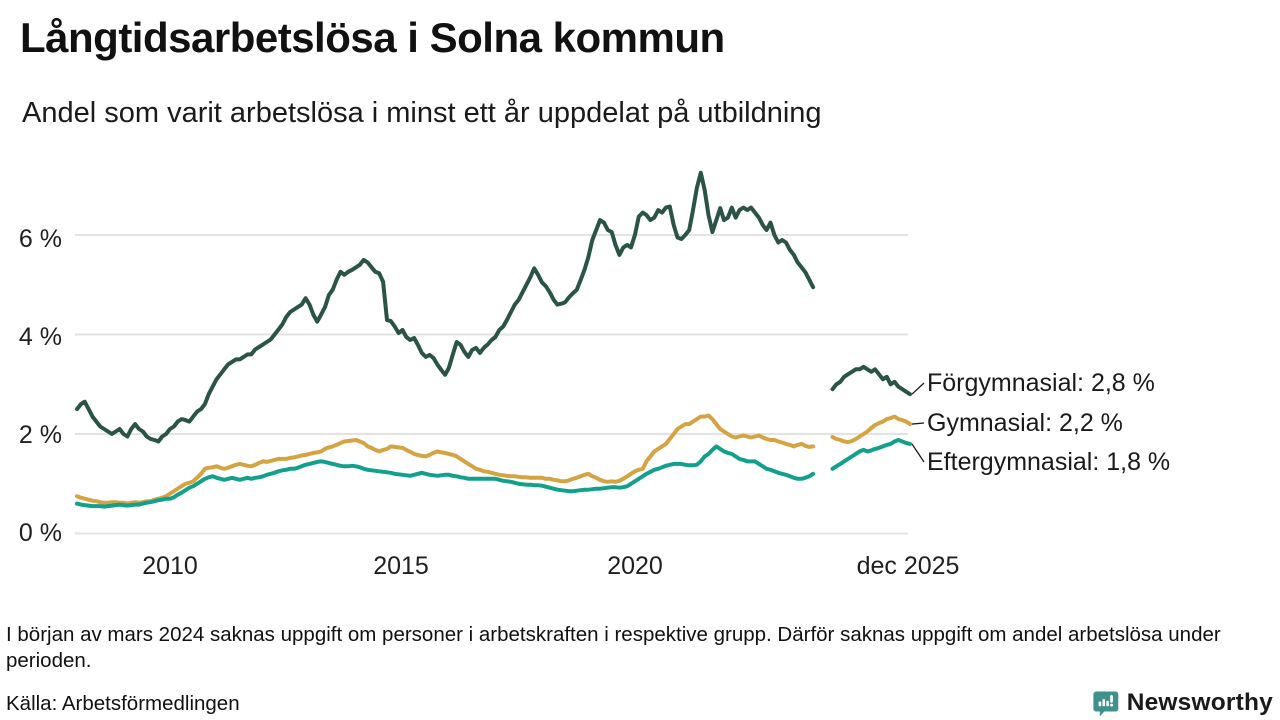 The height and width of the screenshot is (720, 1280). Describe the element at coordinates (871, 380) in the screenshot. I see `series-line-förgymnasial` at that location.